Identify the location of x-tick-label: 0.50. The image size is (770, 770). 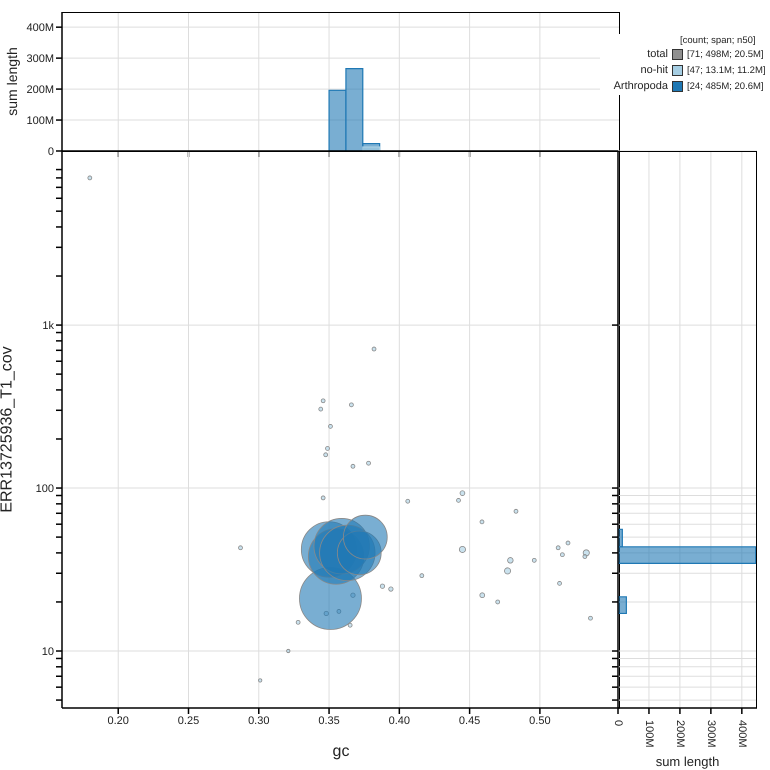
(540, 720).